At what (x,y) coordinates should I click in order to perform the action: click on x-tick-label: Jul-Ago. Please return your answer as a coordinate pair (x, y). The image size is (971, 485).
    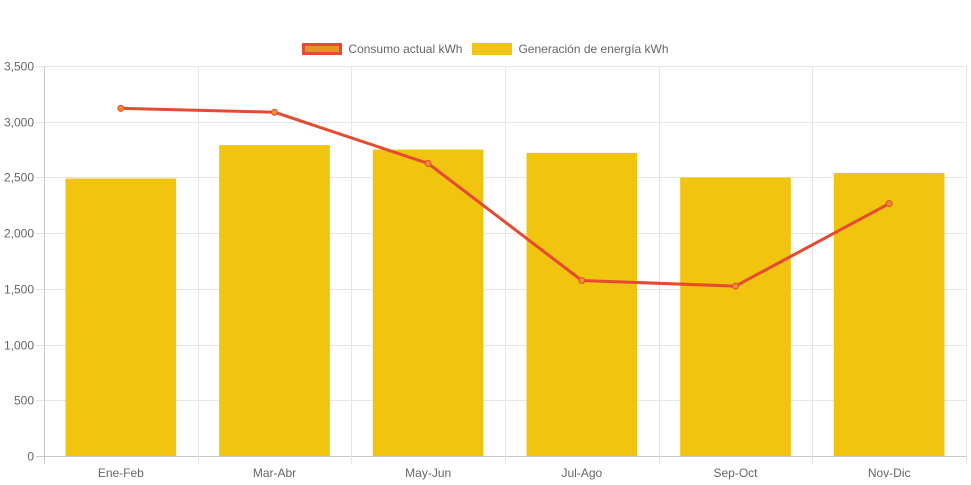
    Looking at the image, I should click on (581, 473).